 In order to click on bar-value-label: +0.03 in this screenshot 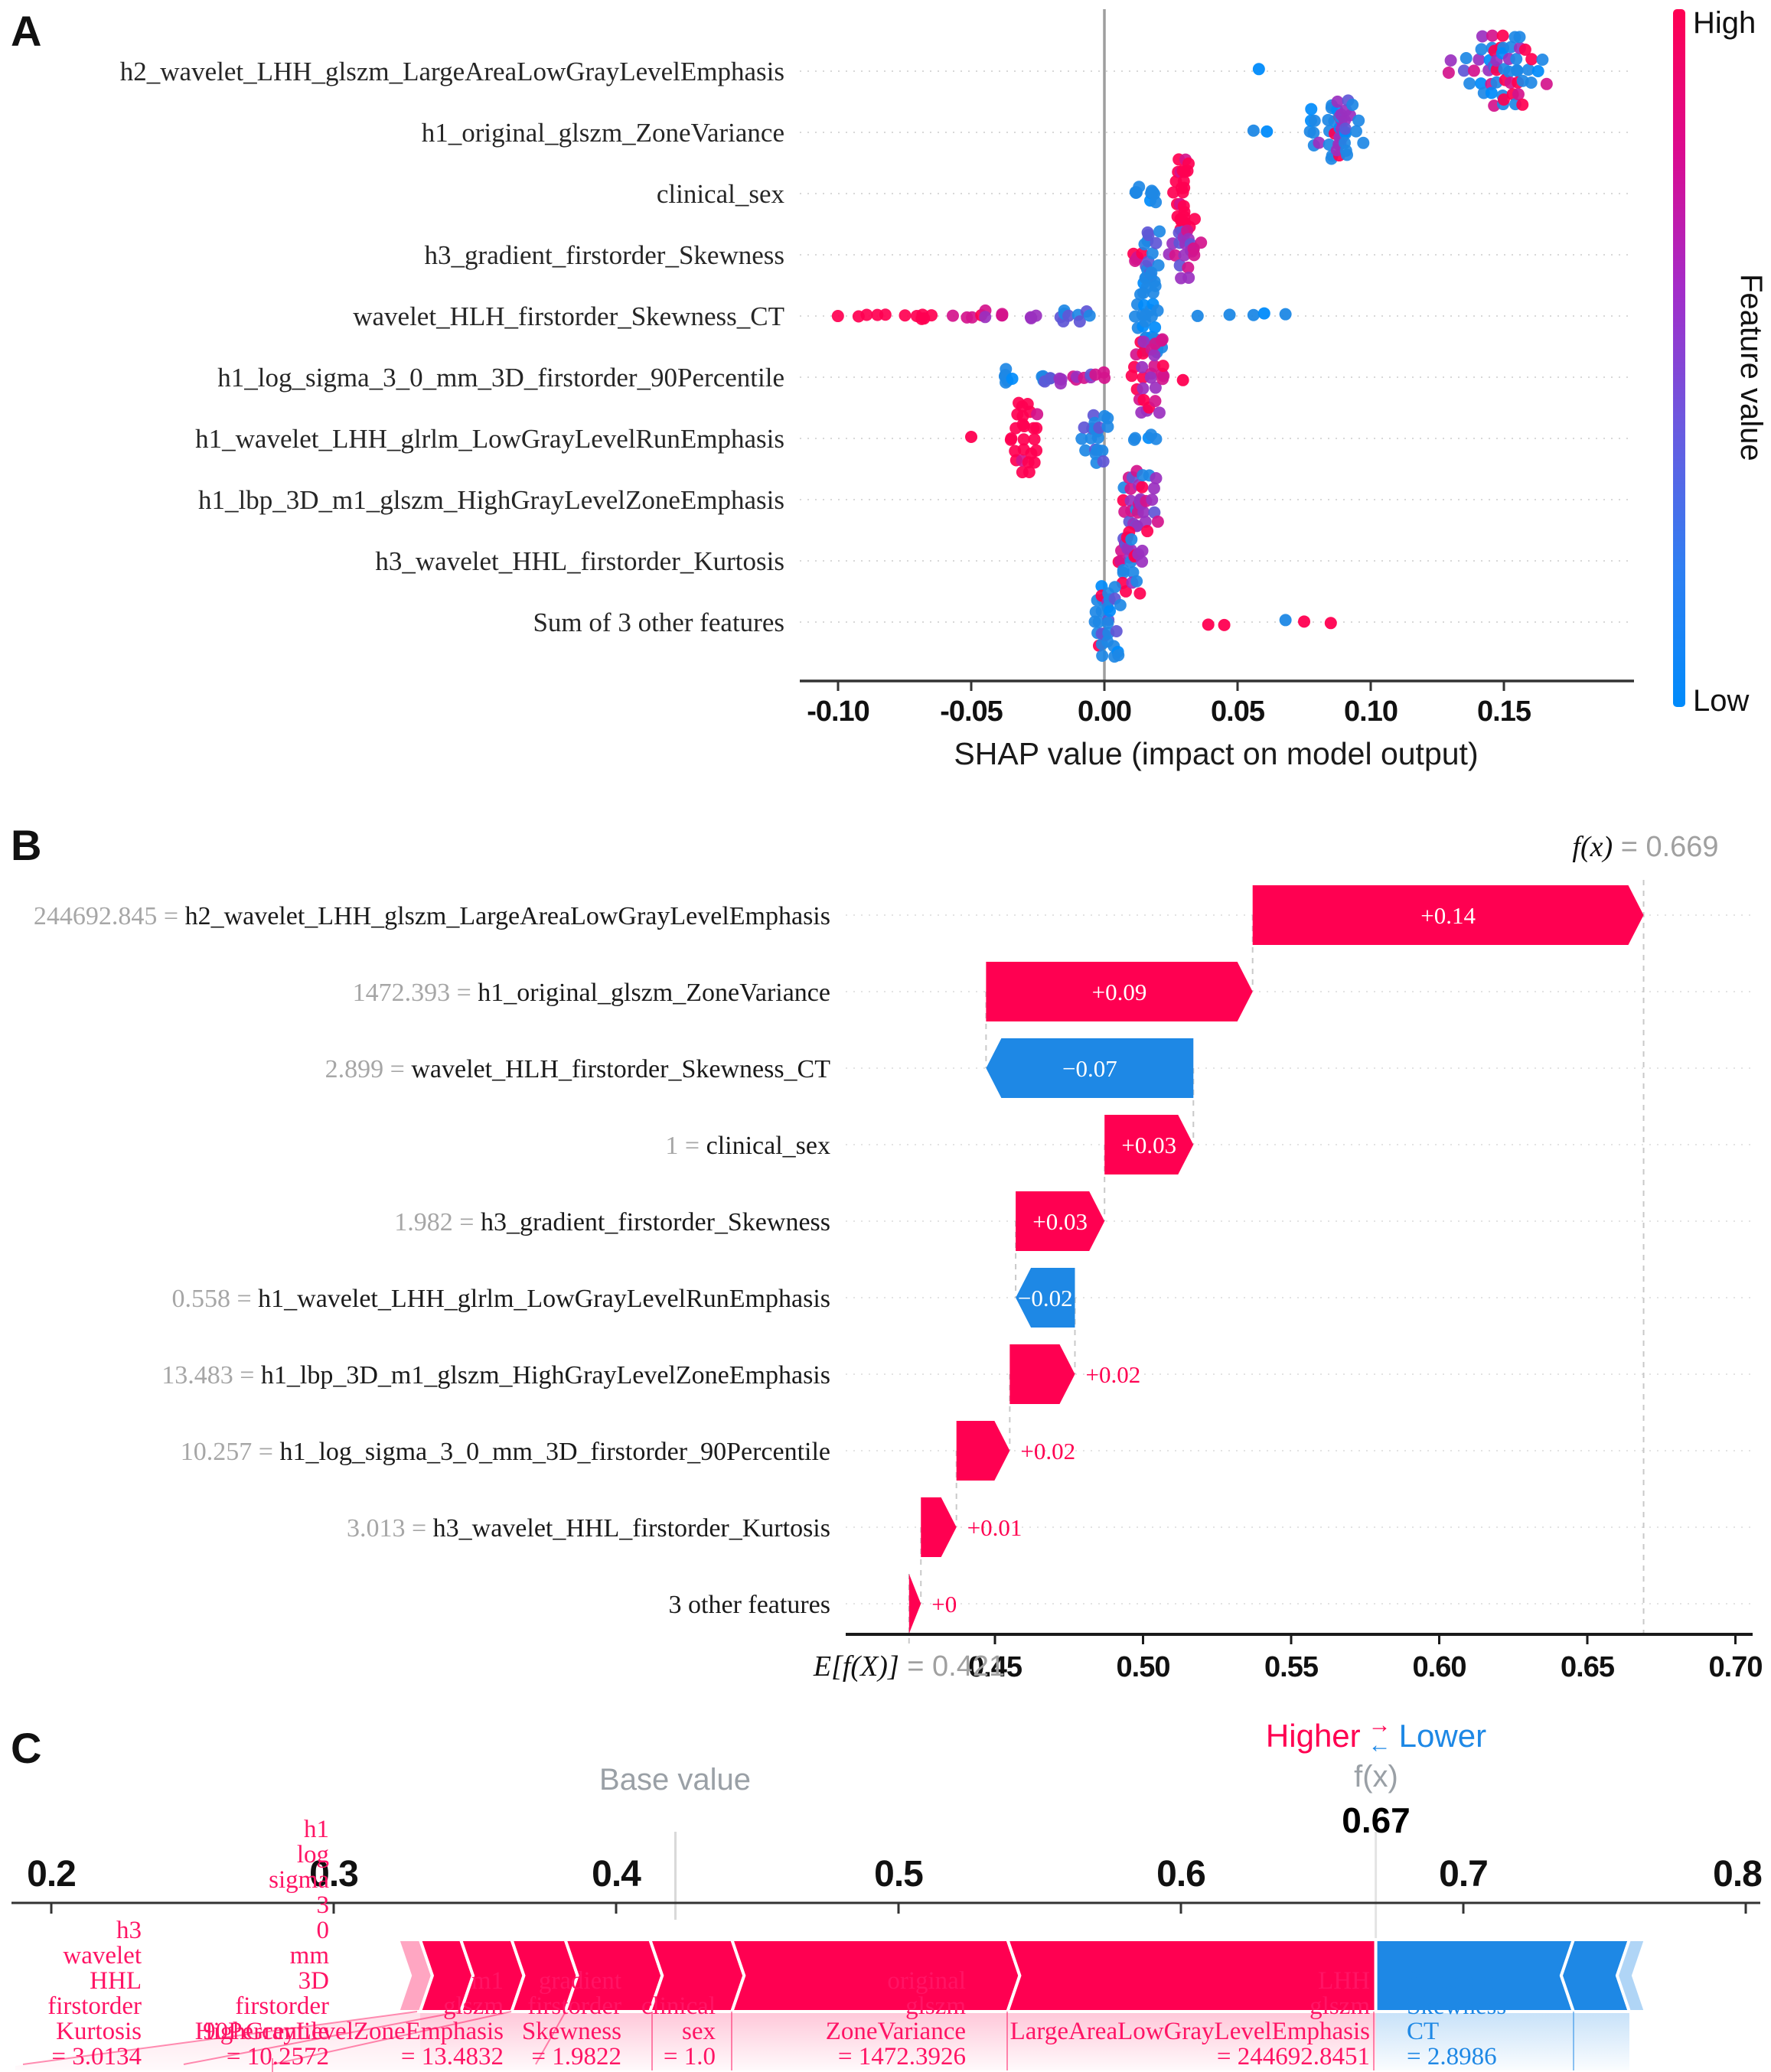, I will do `click(1148, 1145)`.